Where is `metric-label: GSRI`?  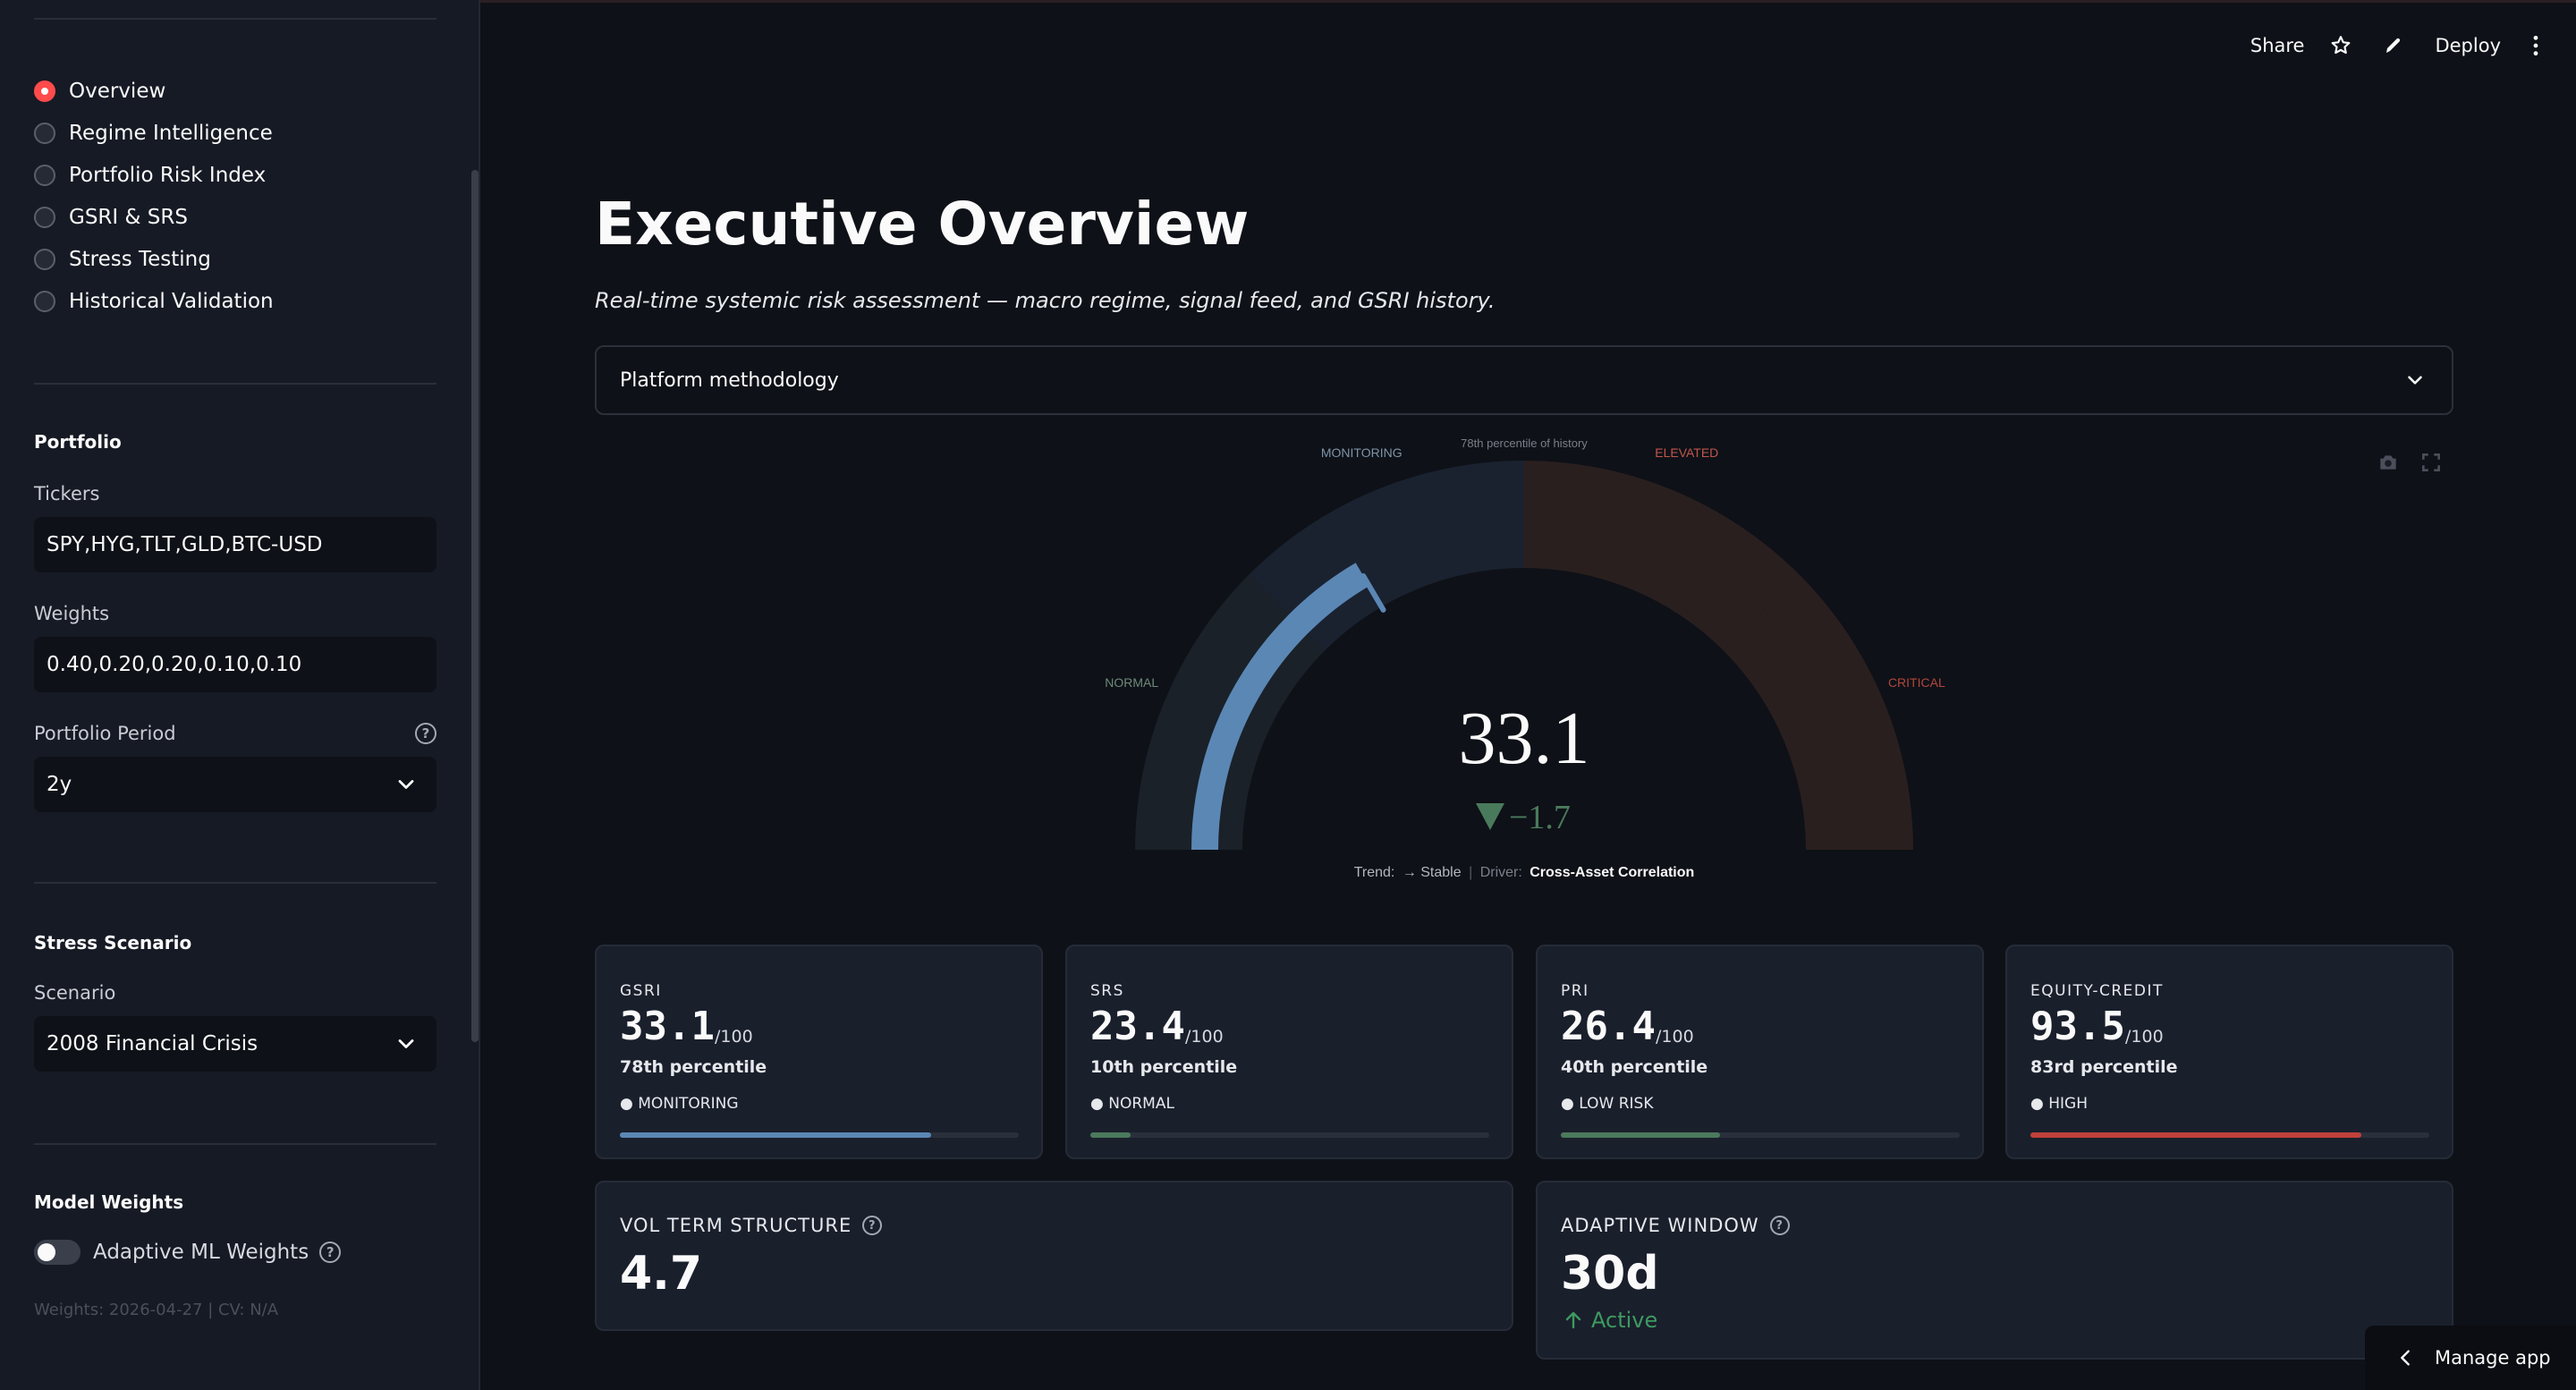 metric-label: GSRI is located at coordinates (641, 991).